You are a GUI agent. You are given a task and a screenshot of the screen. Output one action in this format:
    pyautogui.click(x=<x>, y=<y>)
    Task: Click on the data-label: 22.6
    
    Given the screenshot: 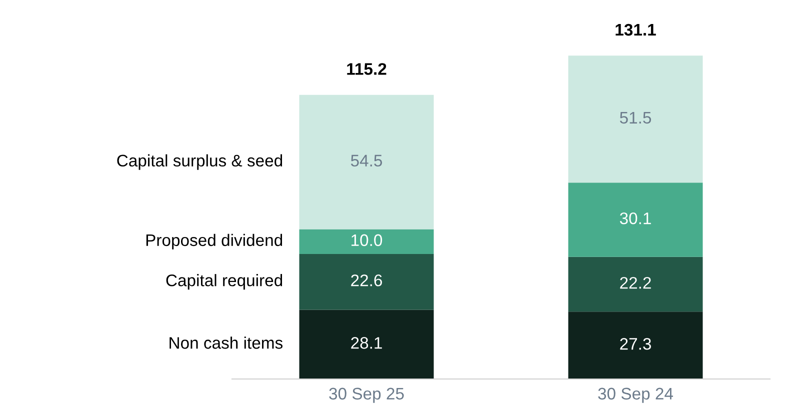 What is the action you would take?
    pyautogui.click(x=366, y=280)
    